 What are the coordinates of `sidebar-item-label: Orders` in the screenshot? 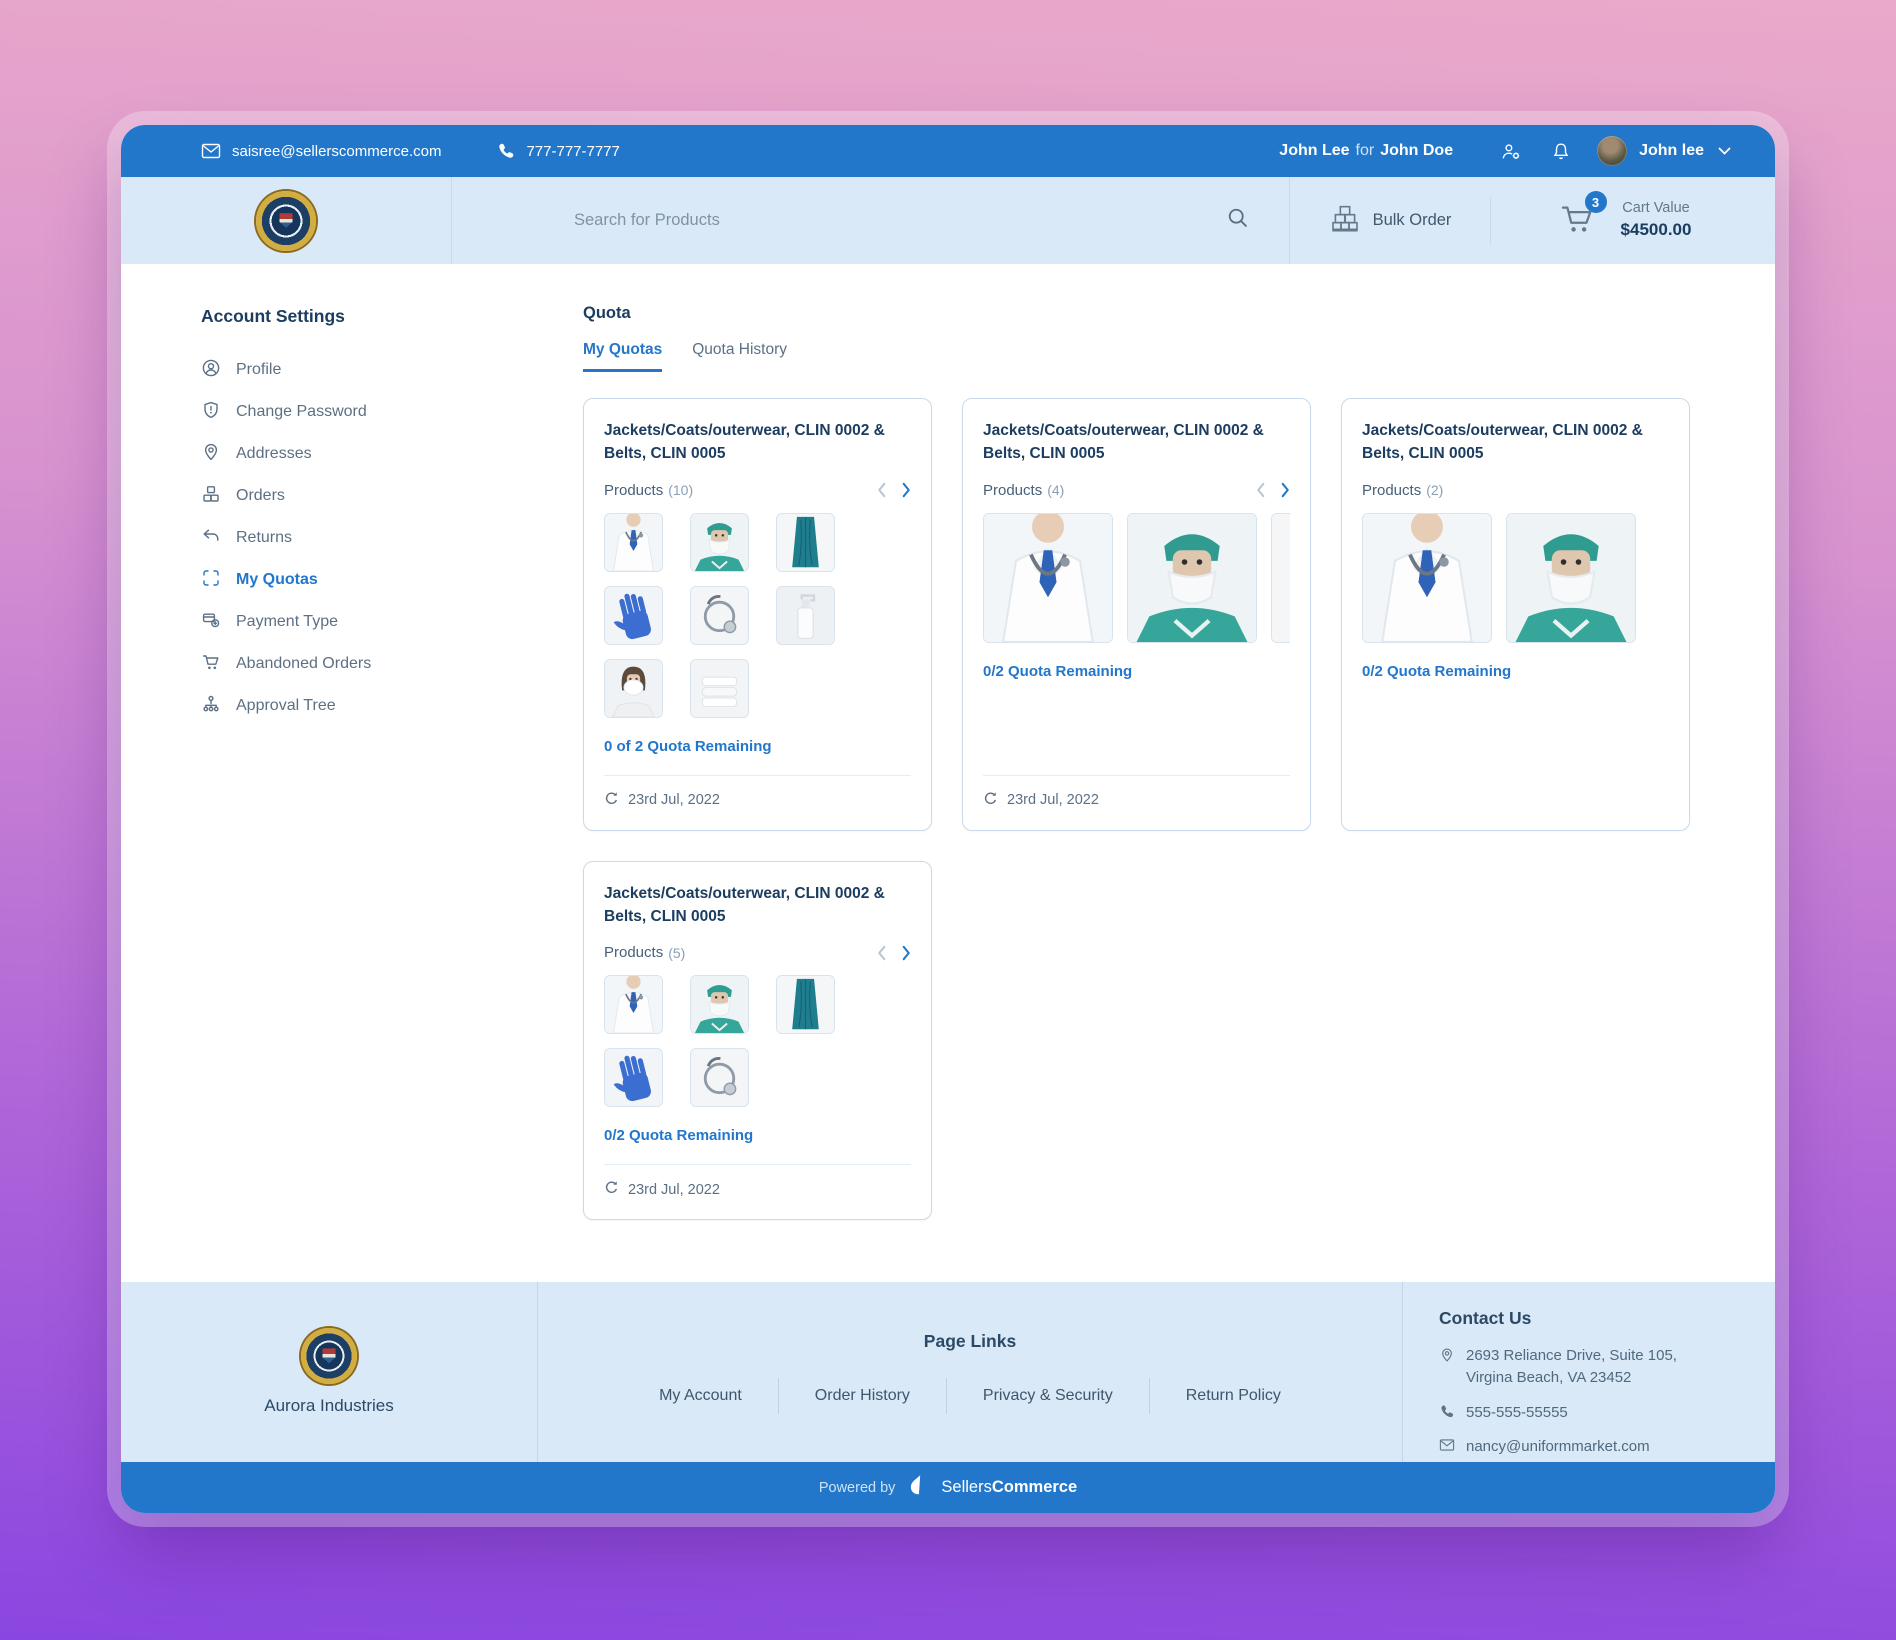 It's located at (260, 495).